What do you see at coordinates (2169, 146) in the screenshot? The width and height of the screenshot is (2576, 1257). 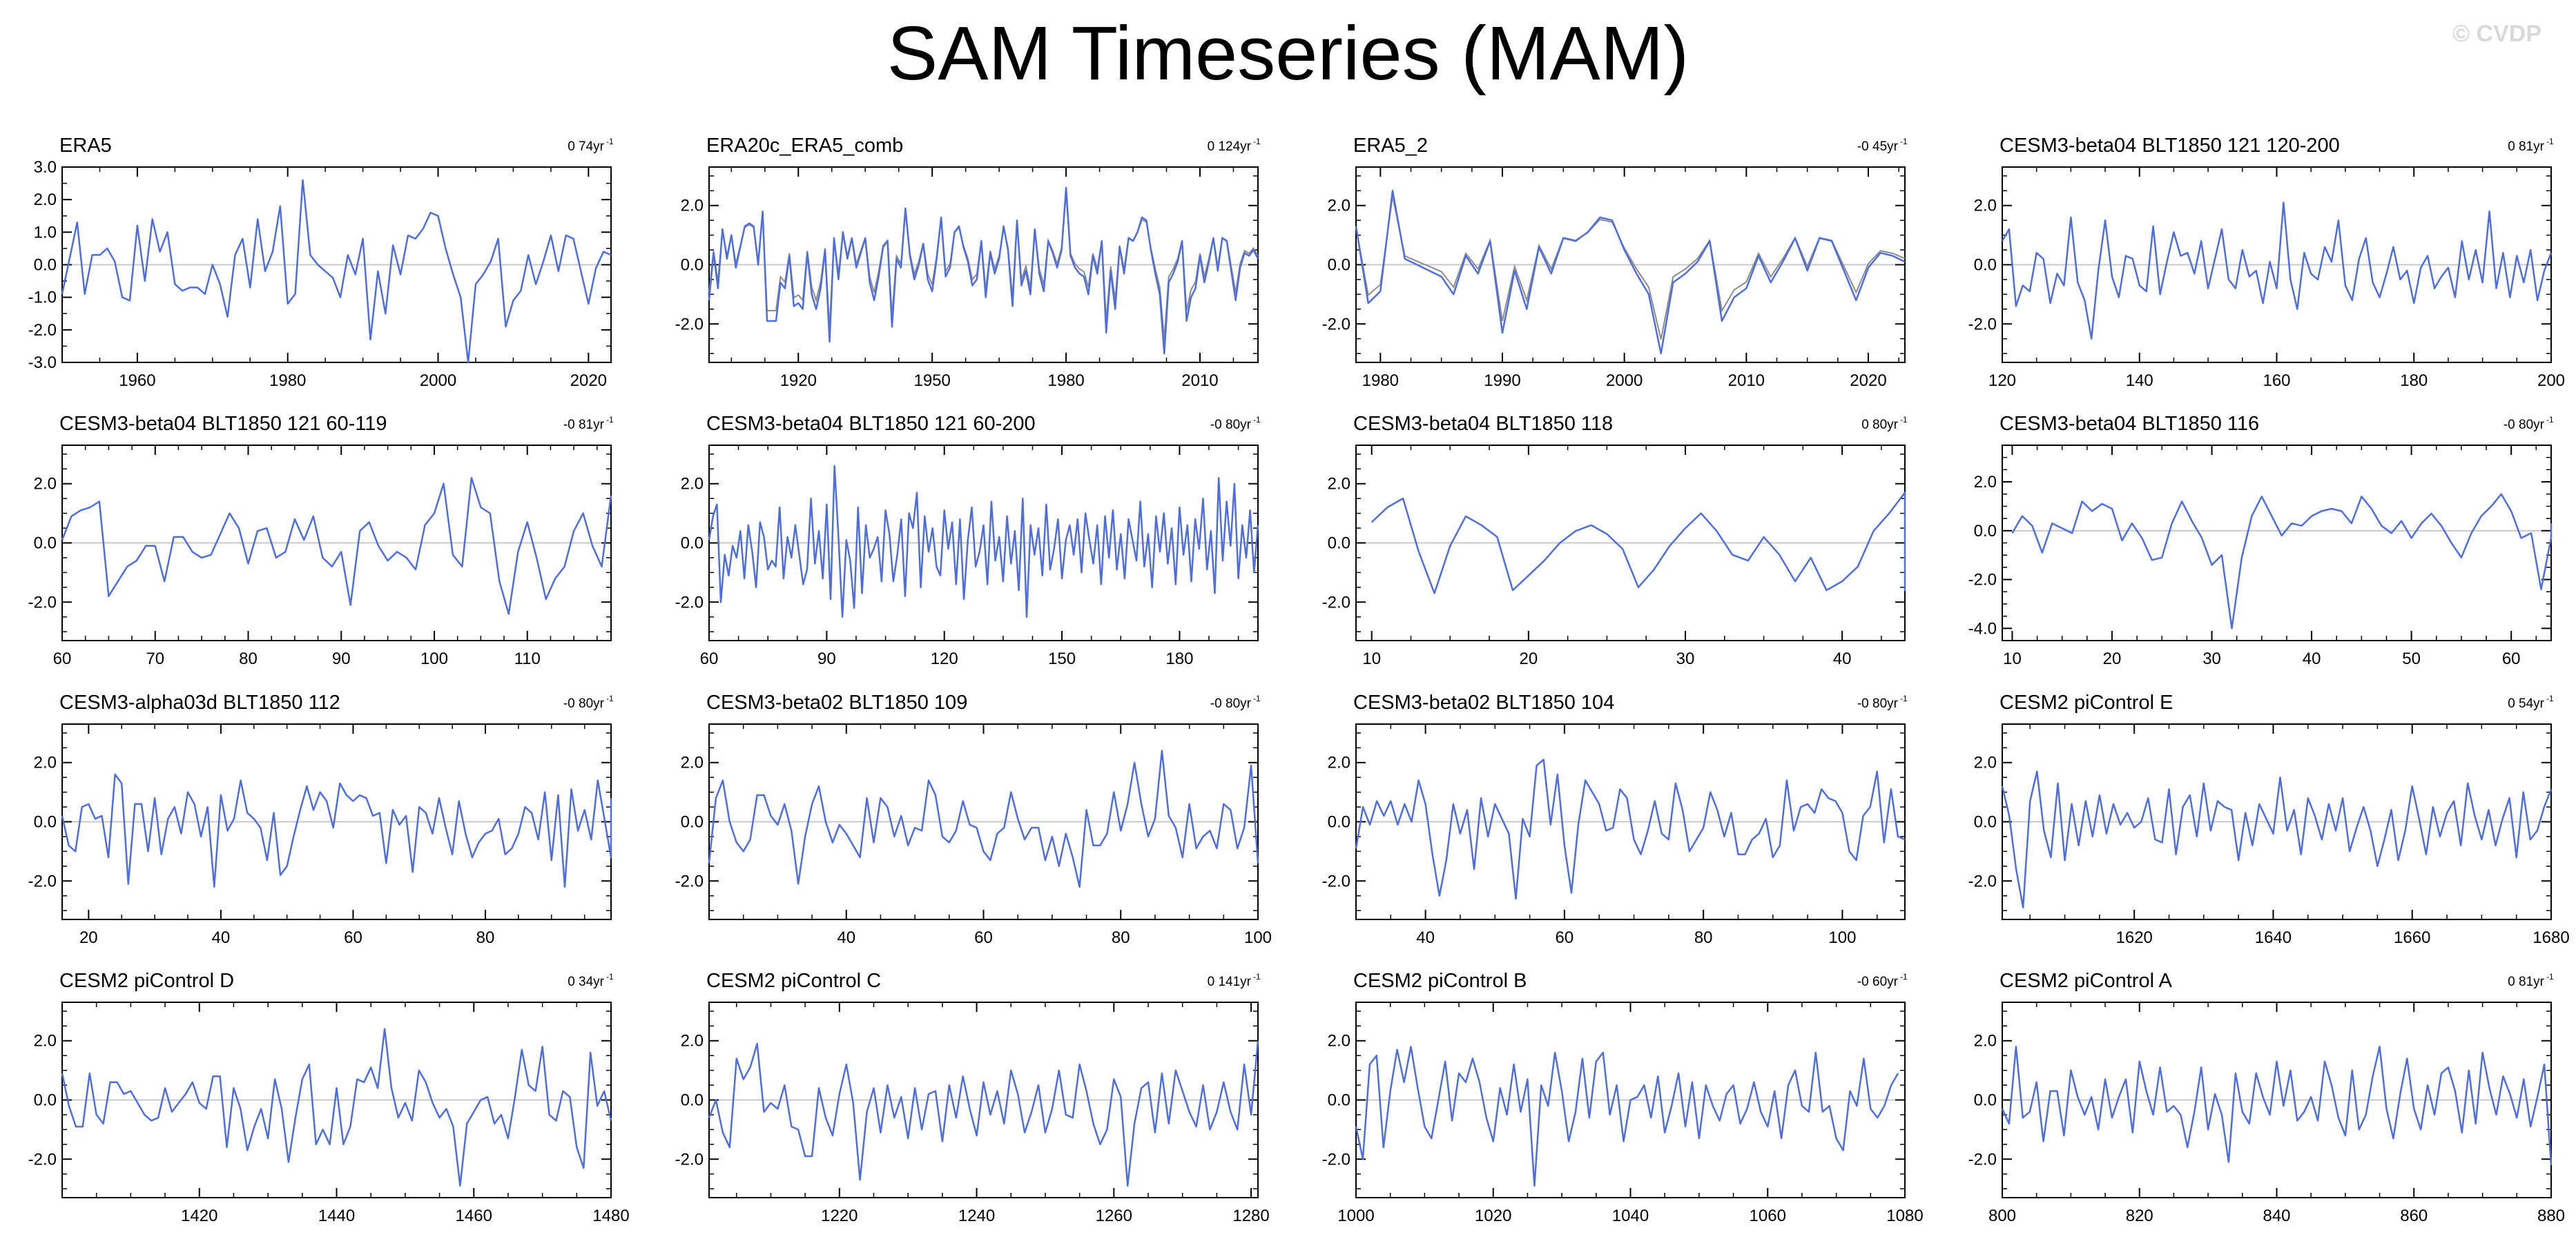 I see `panel-title: CESM3-beta04 BLT1850 121 120-200` at bounding box center [2169, 146].